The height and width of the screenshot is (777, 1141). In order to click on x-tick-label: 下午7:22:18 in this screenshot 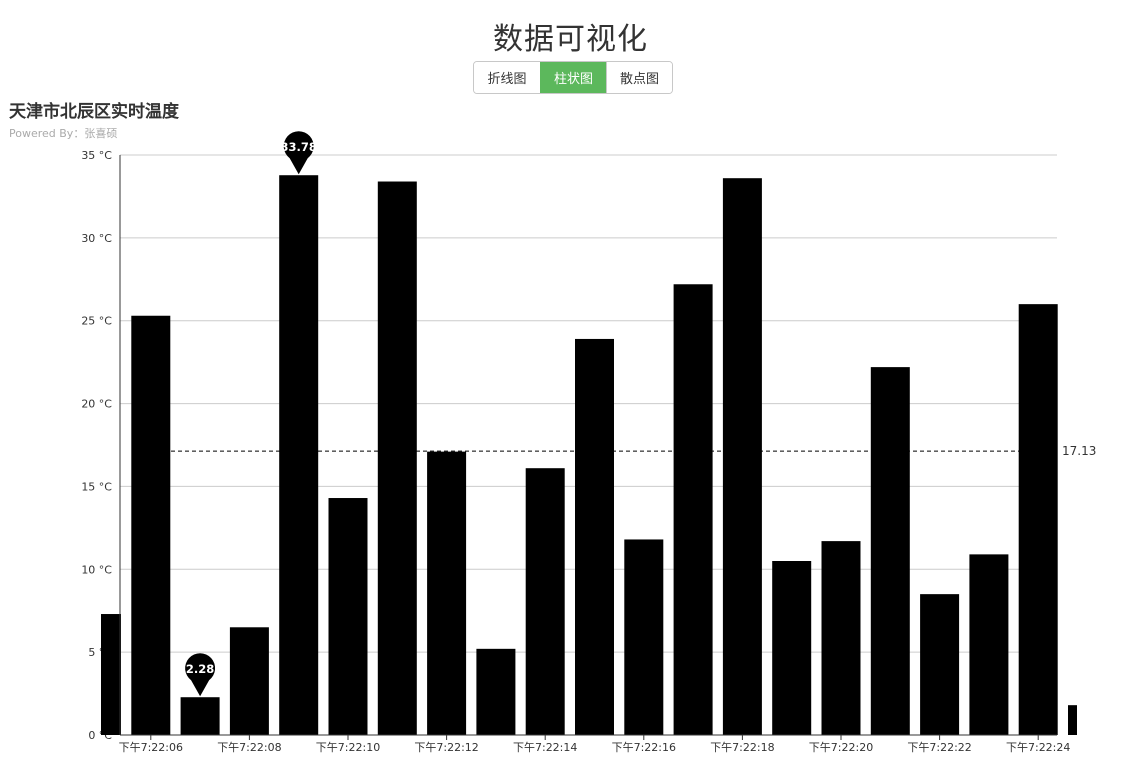, I will do `click(742, 747)`.